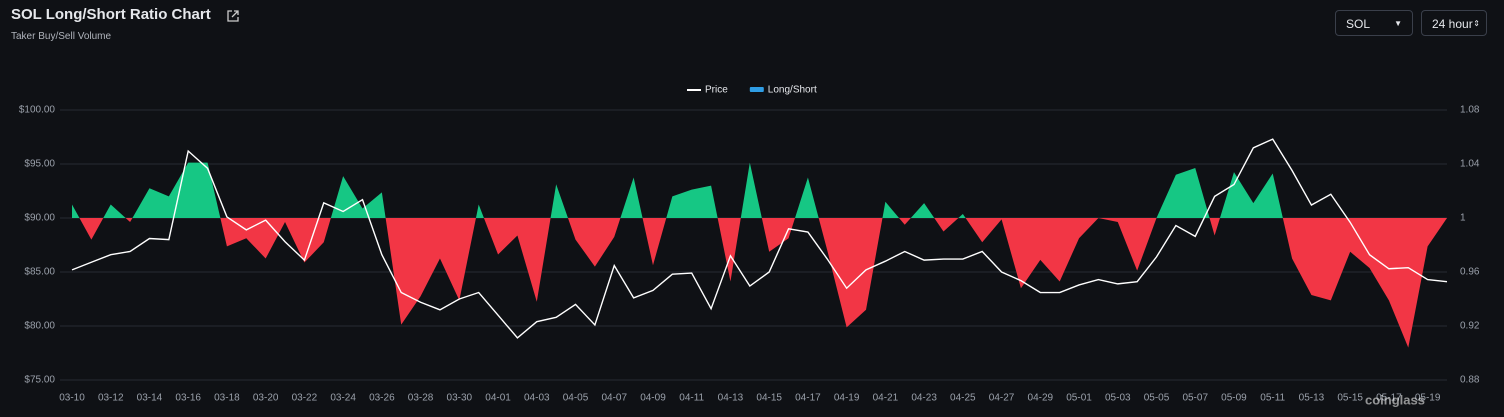 Image resolution: width=1504 pixels, height=417 pixels. What do you see at coordinates (691, 398) in the screenshot?
I see `x-tick-label: 04-11` at bounding box center [691, 398].